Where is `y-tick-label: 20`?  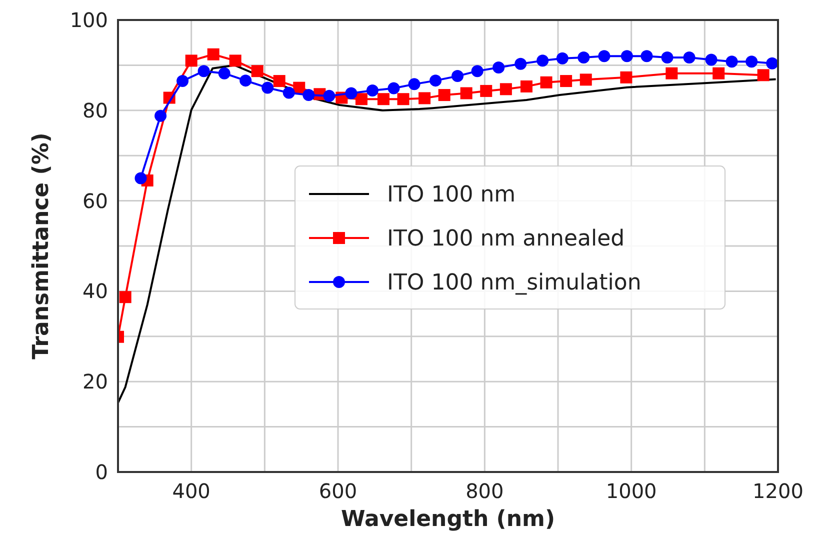 y-tick-label: 20 is located at coordinates (95, 382).